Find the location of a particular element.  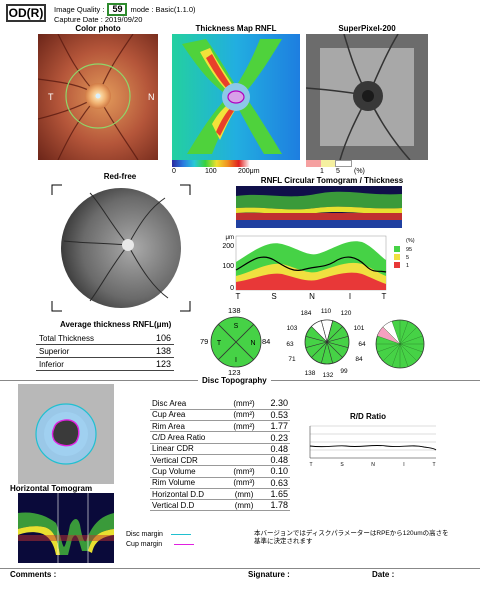

image-quality: Image Quality :59 mode : Basic(1.1.0) is located at coordinates (125, 9).